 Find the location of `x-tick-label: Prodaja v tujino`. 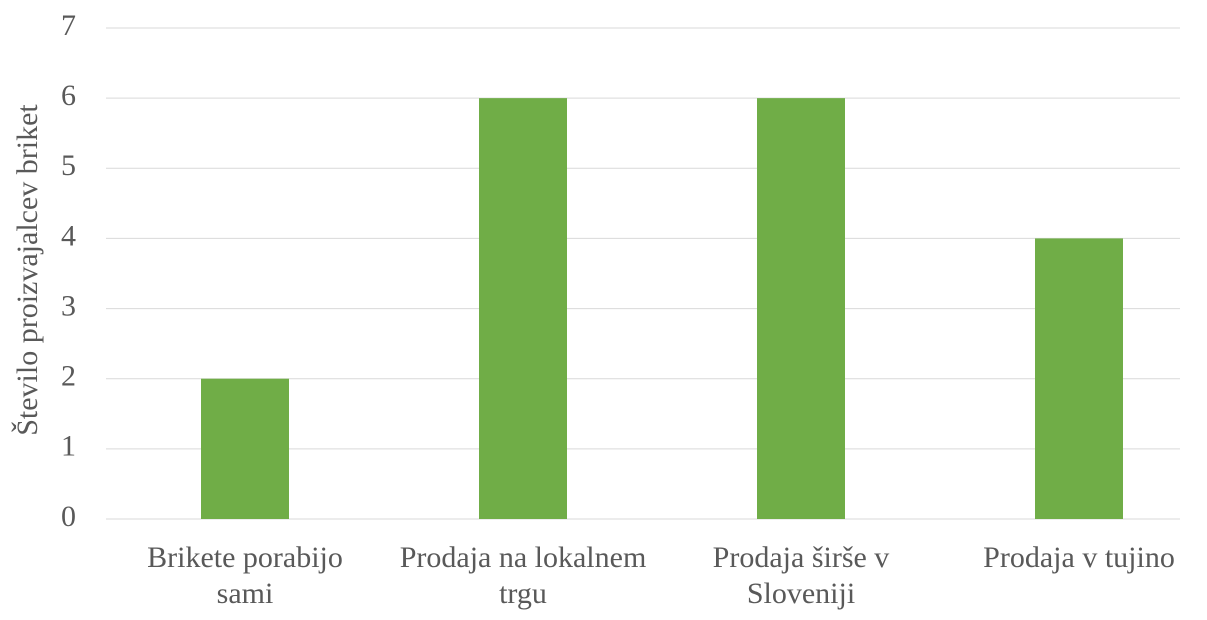

x-tick-label: Prodaja v tujino is located at coordinates (1079, 557).